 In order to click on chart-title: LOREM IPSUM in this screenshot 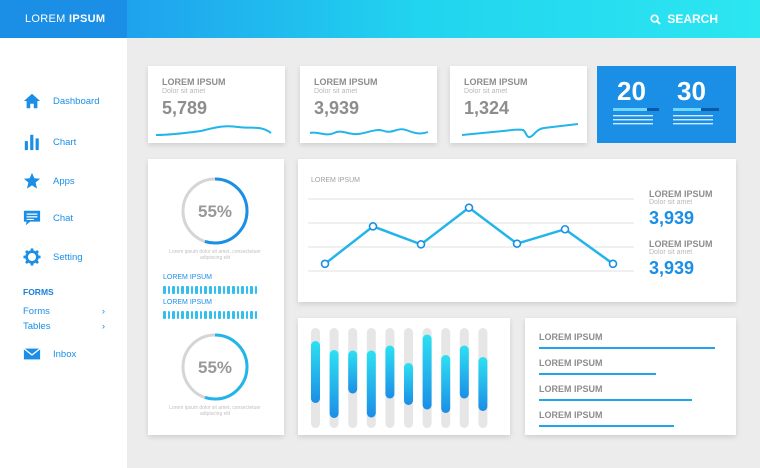, I will do `click(336, 180)`.